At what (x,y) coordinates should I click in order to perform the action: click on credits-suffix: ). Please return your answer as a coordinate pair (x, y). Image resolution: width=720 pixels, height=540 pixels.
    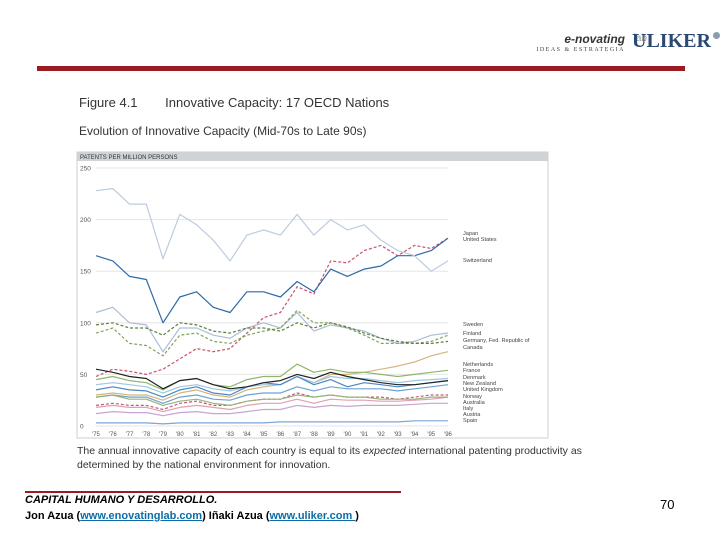
    Looking at the image, I should click on (357, 516).